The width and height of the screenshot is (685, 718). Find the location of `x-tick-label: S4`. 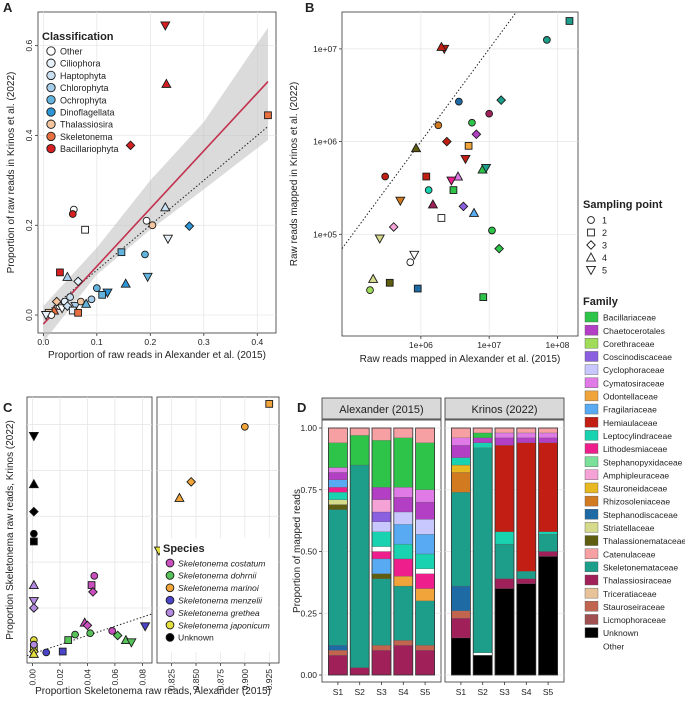

x-tick-label: S4 is located at coordinates (526, 692).